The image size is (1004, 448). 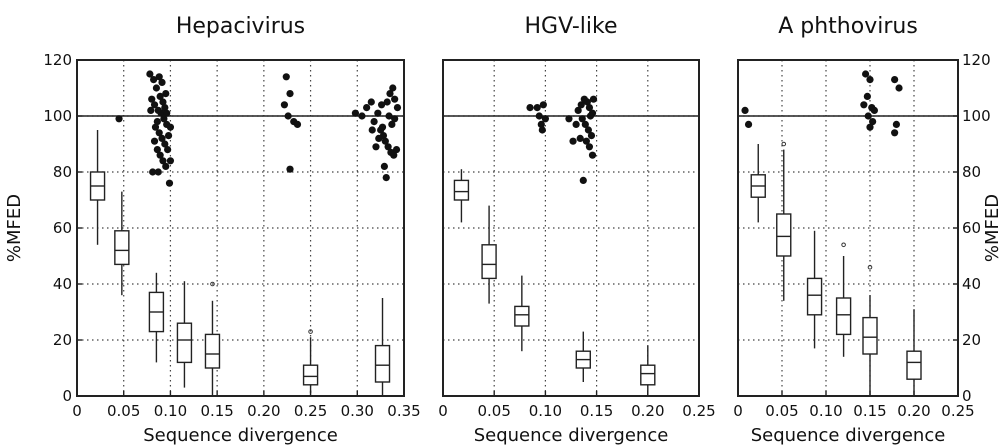 I want to click on y-tick-label: 20, so click(x=62, y=340).